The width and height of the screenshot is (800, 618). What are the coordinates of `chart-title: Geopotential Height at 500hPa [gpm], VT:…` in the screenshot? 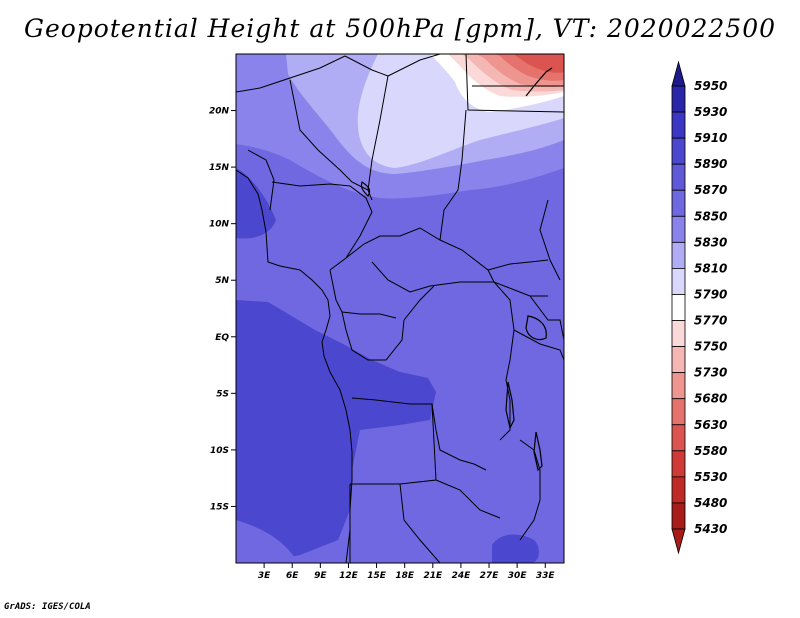 It's located at (400, 28).